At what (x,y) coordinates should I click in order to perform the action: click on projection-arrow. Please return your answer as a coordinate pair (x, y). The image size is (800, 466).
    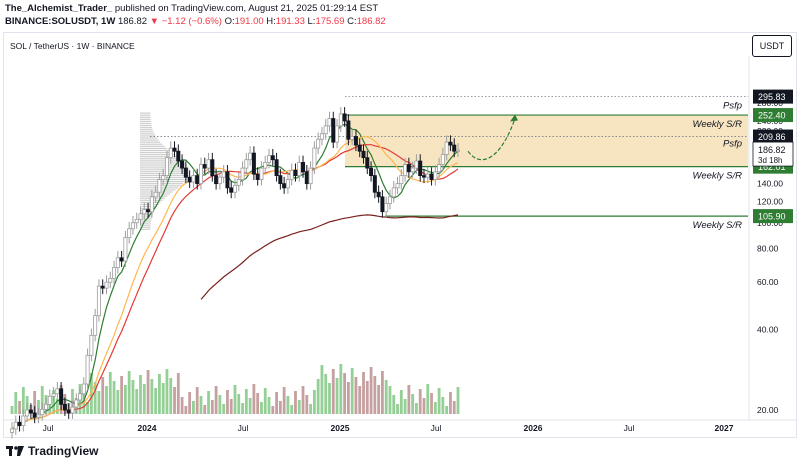
    Looking at the image, I should click on (492, 137).